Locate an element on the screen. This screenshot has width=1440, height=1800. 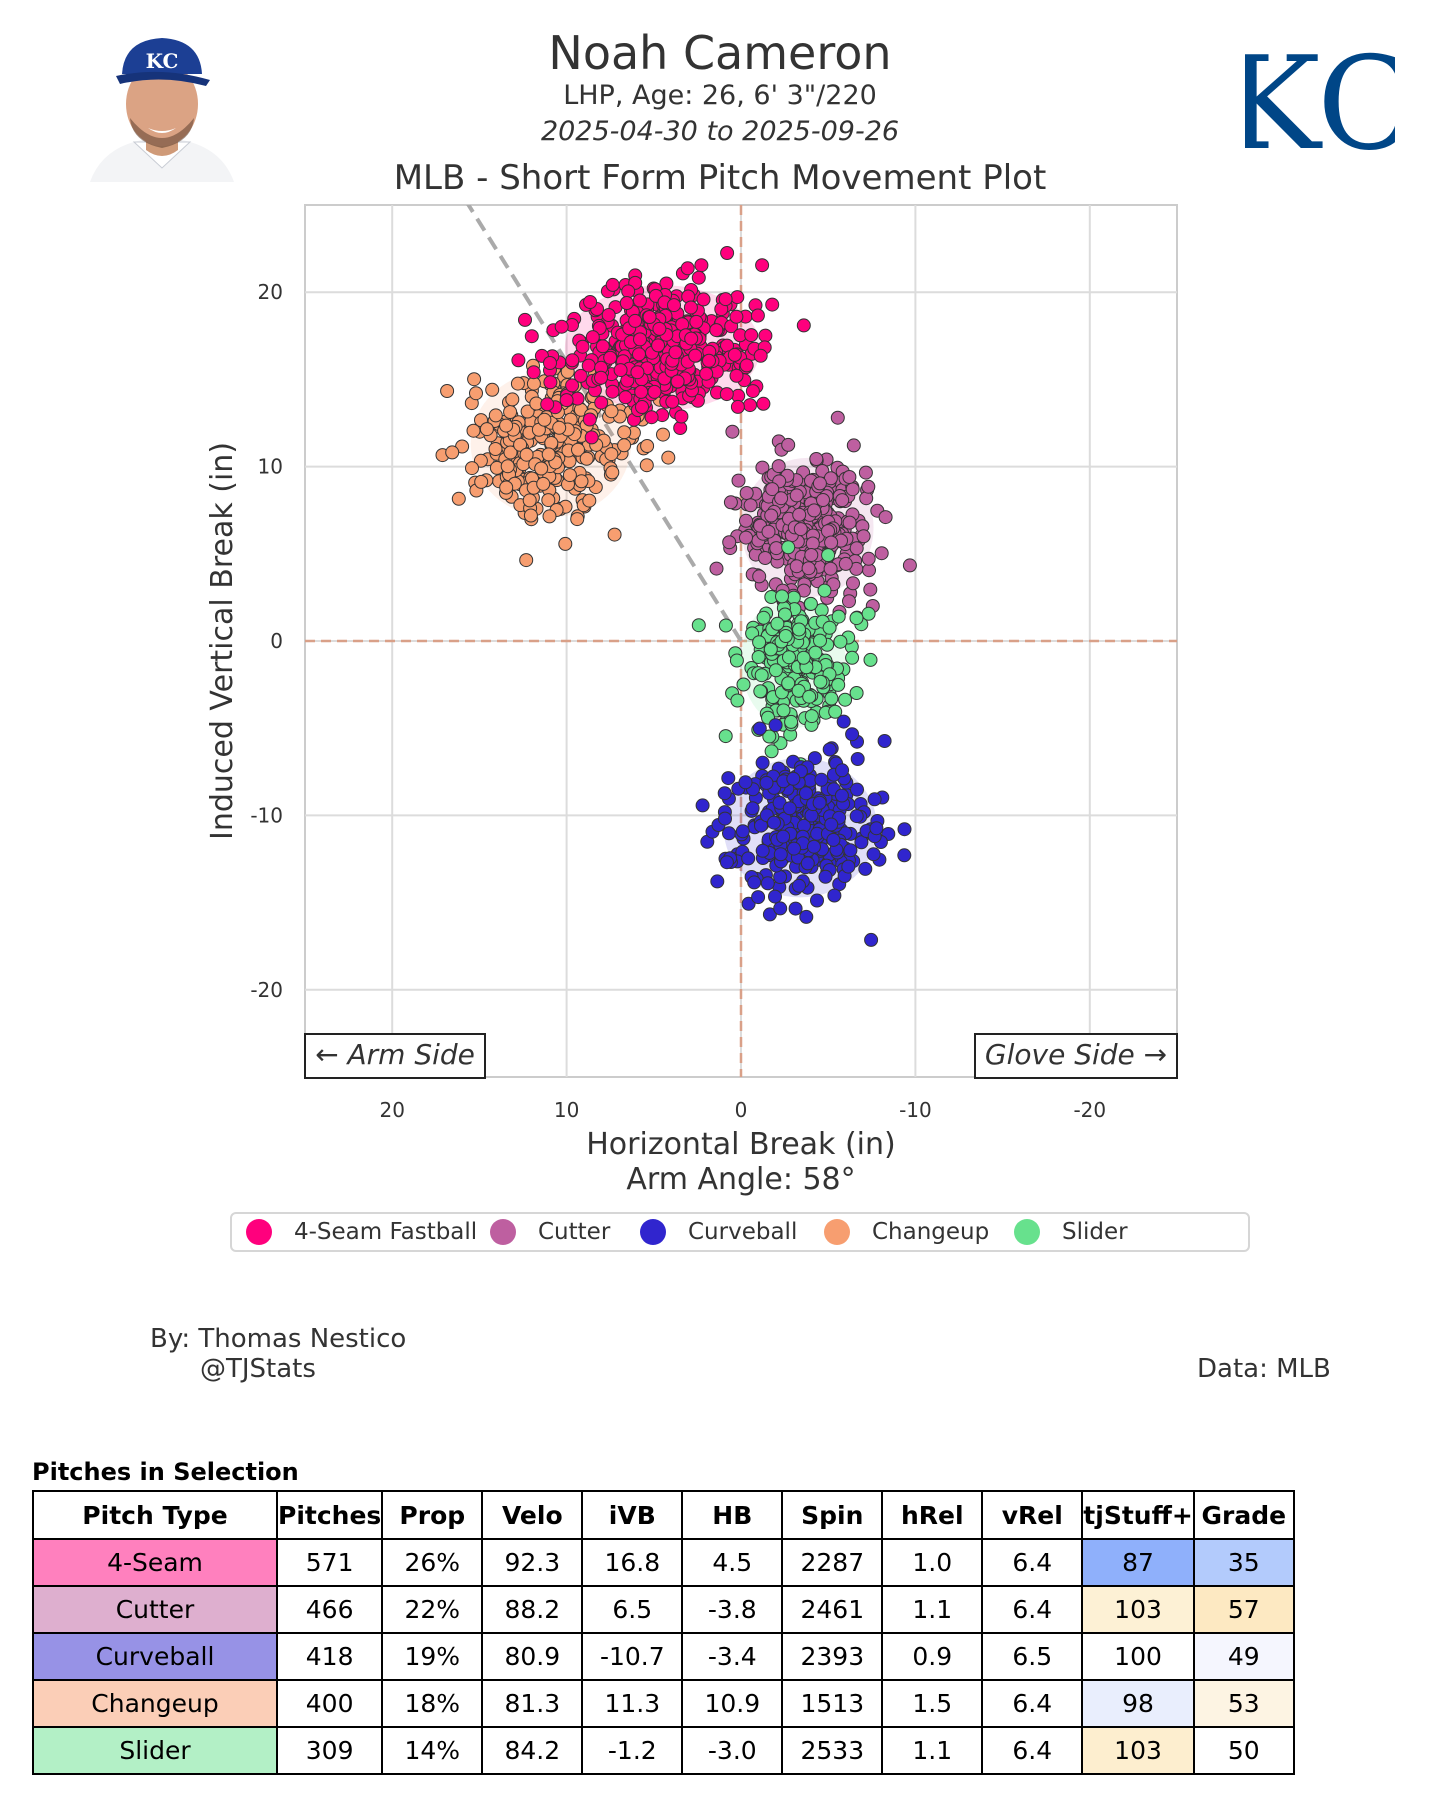
column-header: Spin is located at coordinates (832, 1515).